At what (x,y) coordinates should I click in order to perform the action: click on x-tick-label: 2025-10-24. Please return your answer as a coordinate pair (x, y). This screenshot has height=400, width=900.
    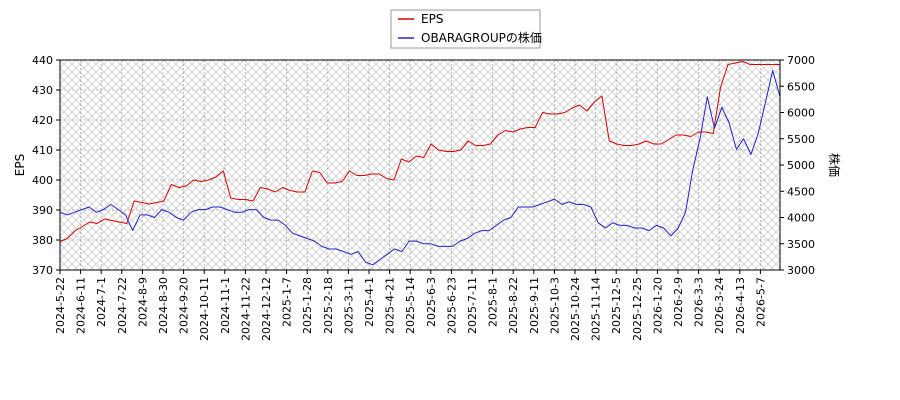
    Looking at the image, I should click on (575, 309).